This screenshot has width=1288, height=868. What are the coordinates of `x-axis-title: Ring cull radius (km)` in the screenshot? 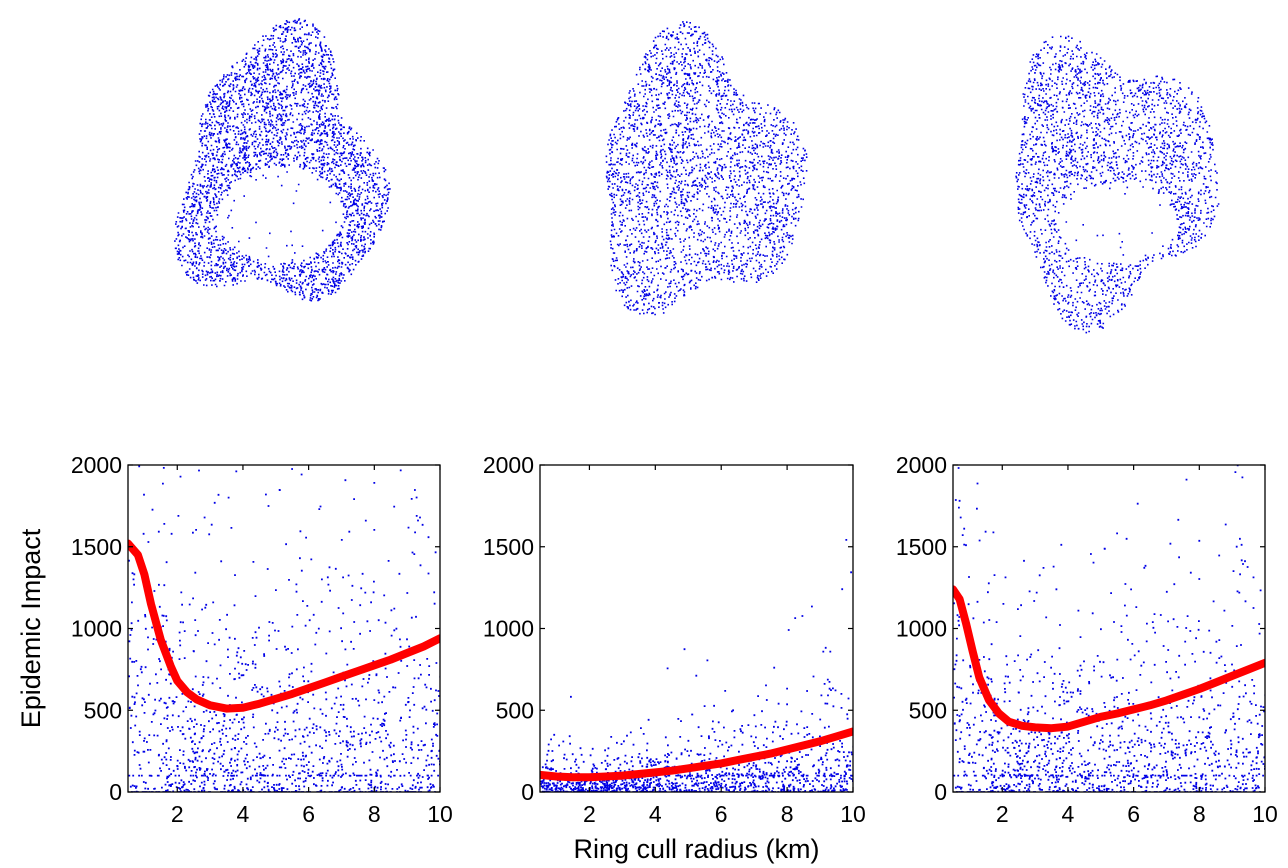 It's located at (696, 849).